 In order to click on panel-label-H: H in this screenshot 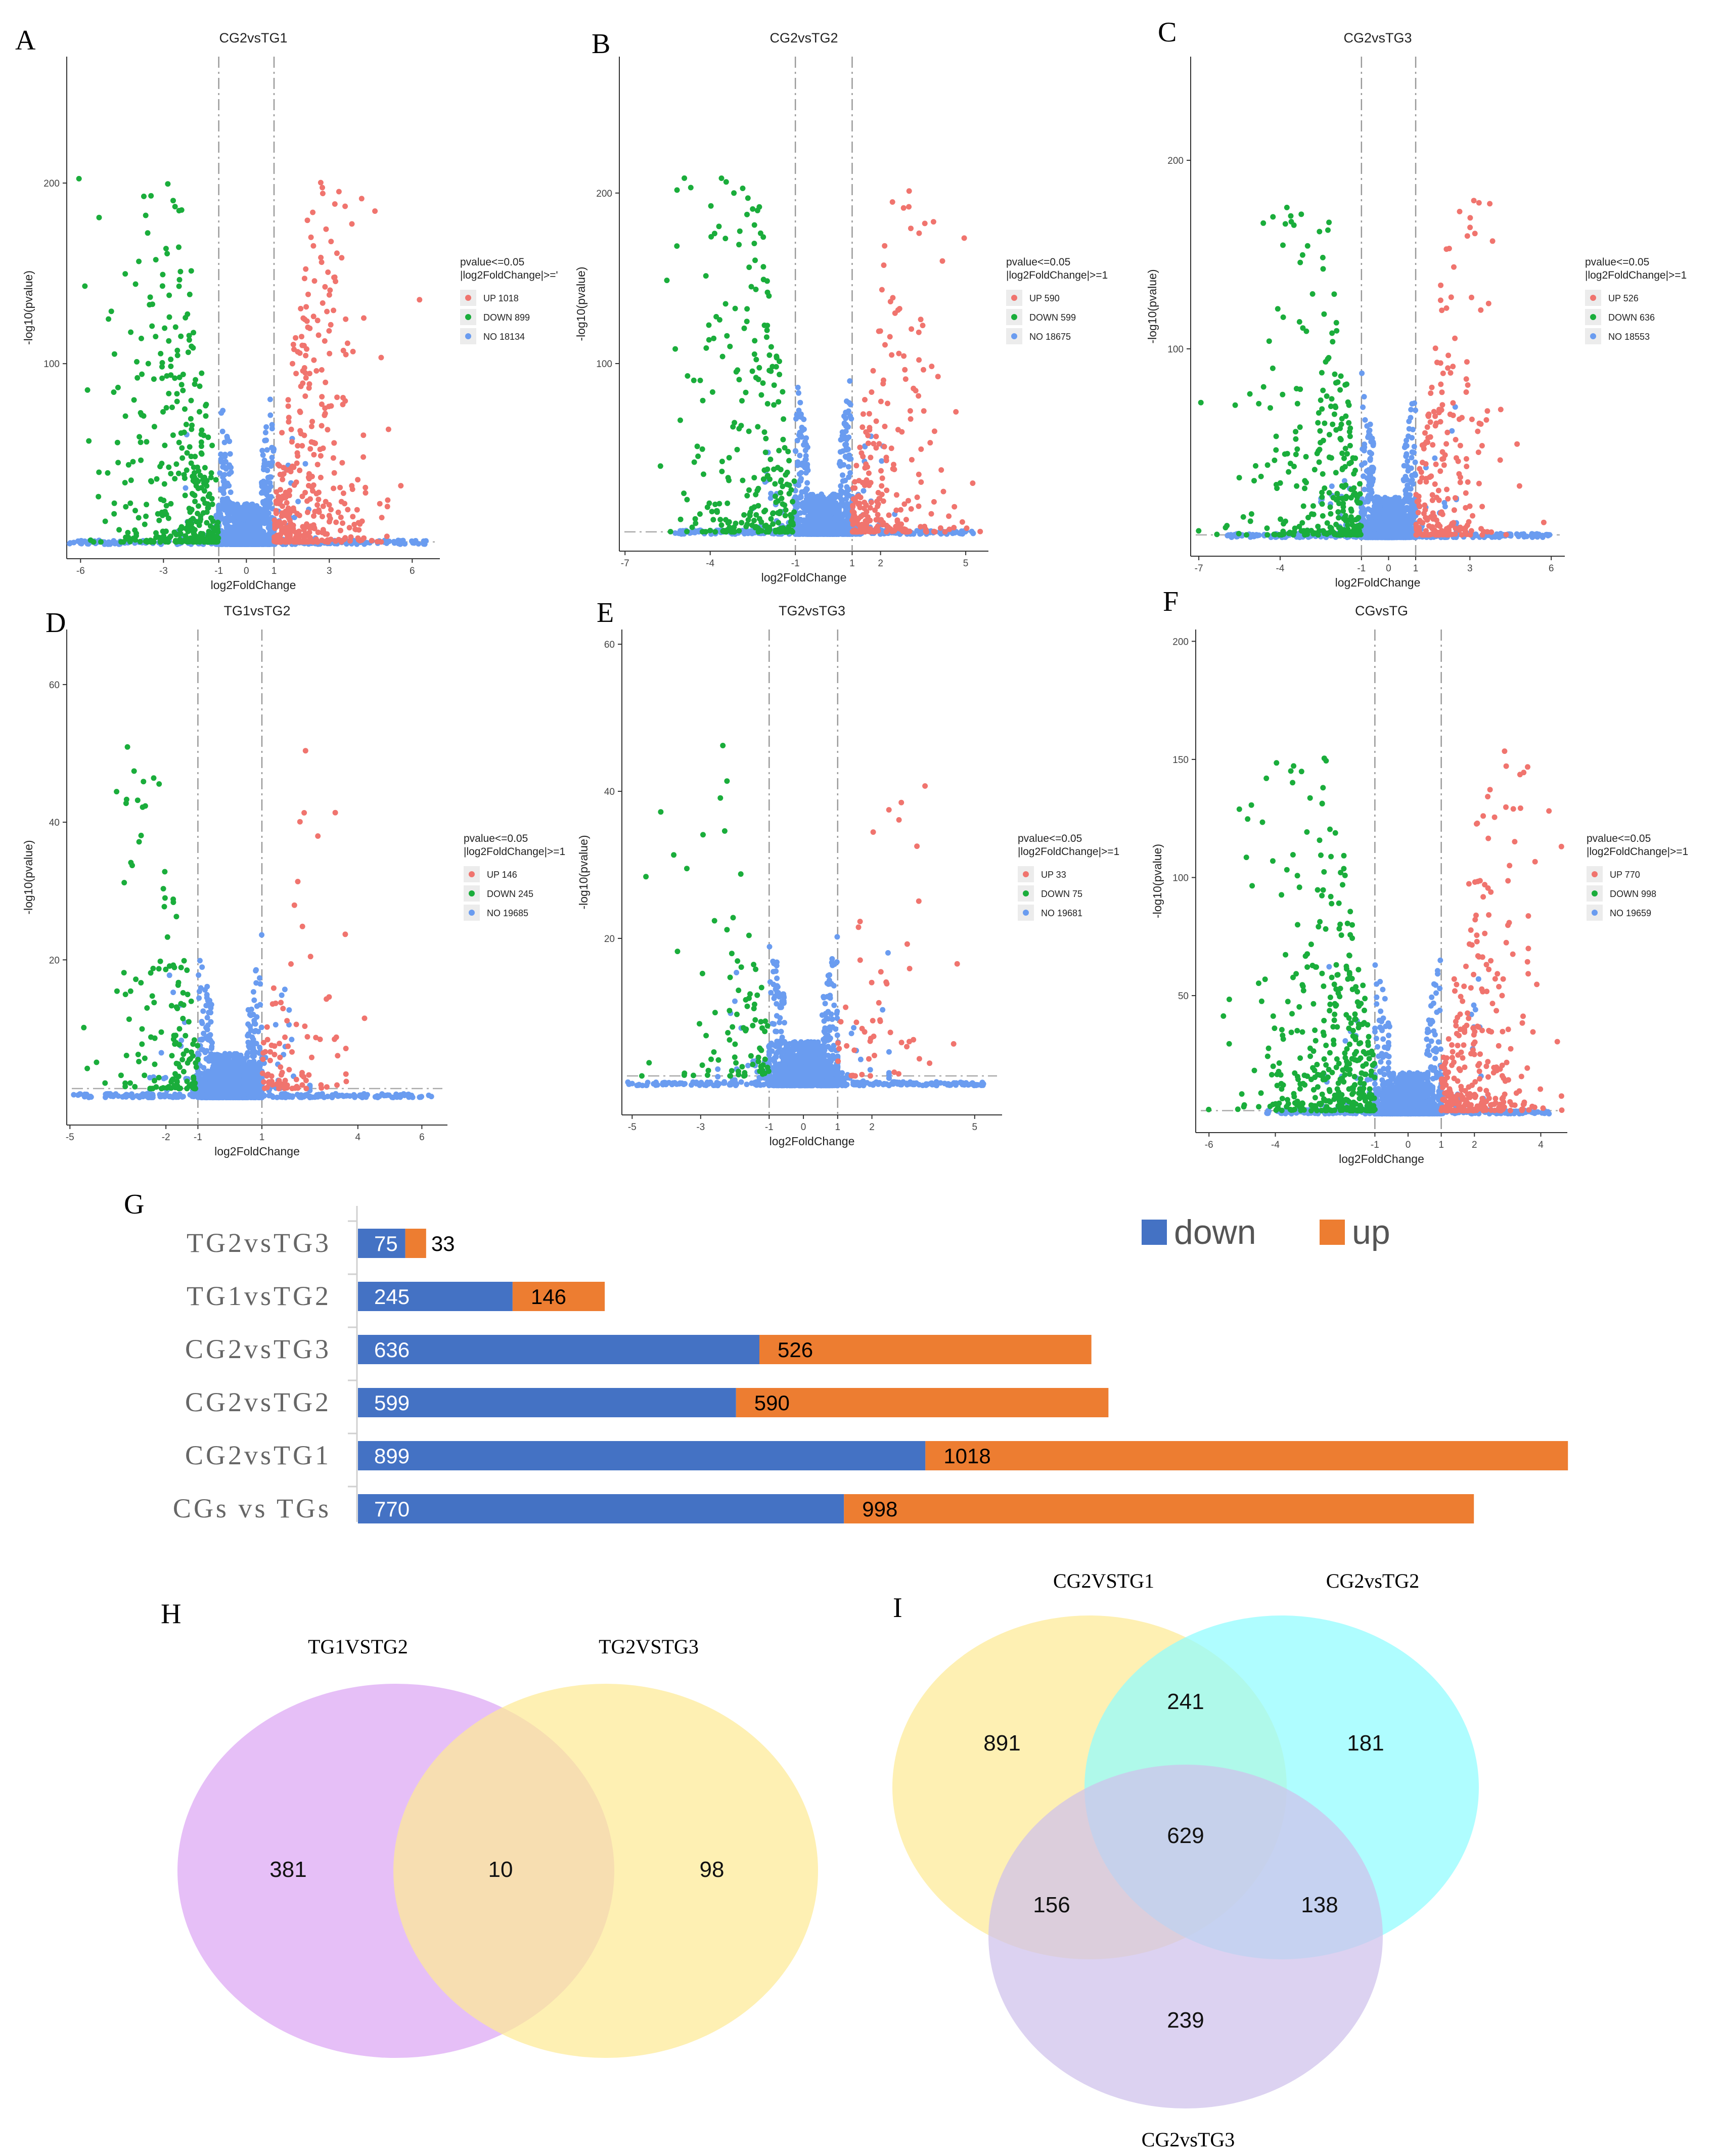, I will do `click(171, 1614)`.